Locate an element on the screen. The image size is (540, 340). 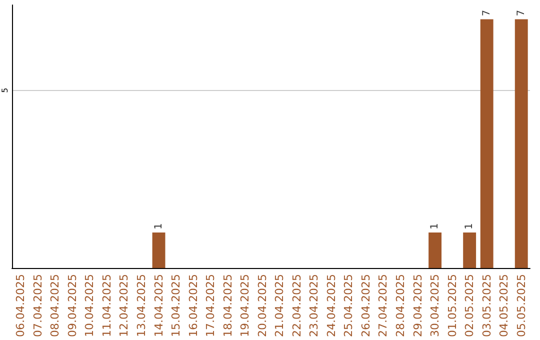
x-tick-label: 13.04.2025 is located at coordinates (141, 306).